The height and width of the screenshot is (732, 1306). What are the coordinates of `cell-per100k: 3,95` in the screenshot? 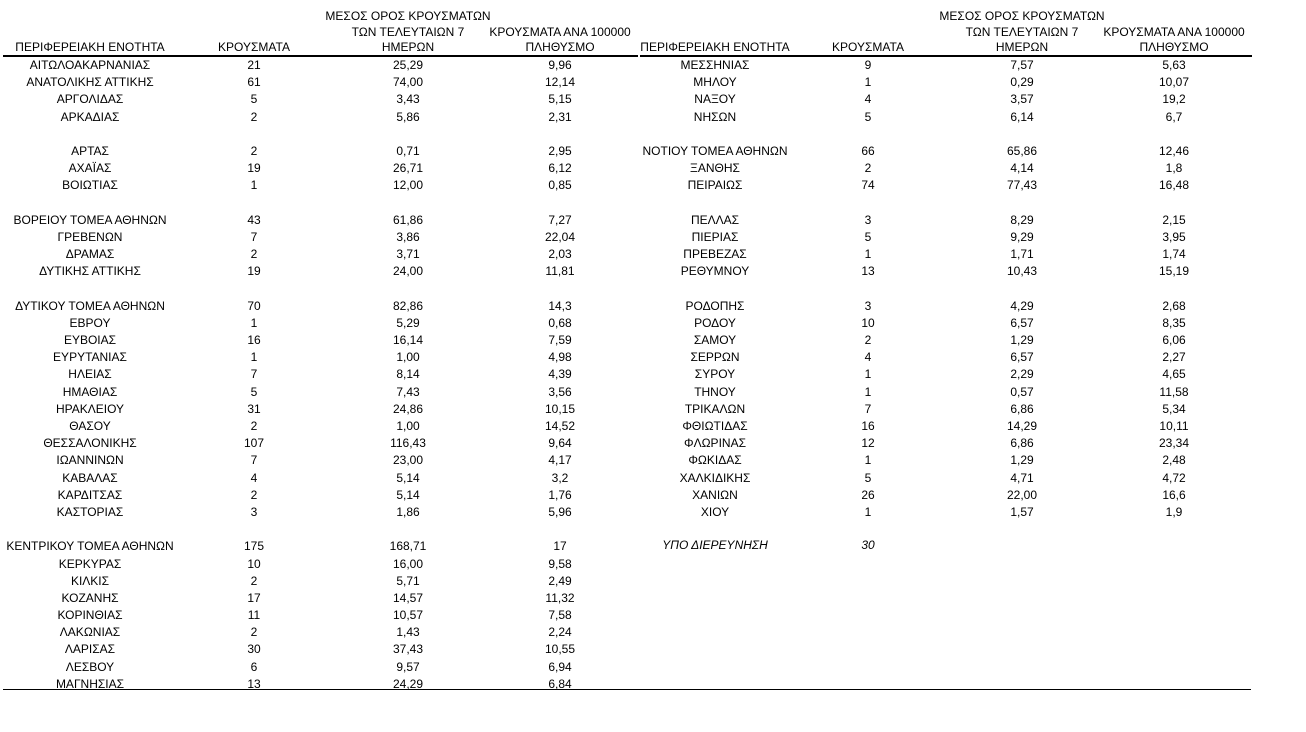 It's located at (1174, 236).